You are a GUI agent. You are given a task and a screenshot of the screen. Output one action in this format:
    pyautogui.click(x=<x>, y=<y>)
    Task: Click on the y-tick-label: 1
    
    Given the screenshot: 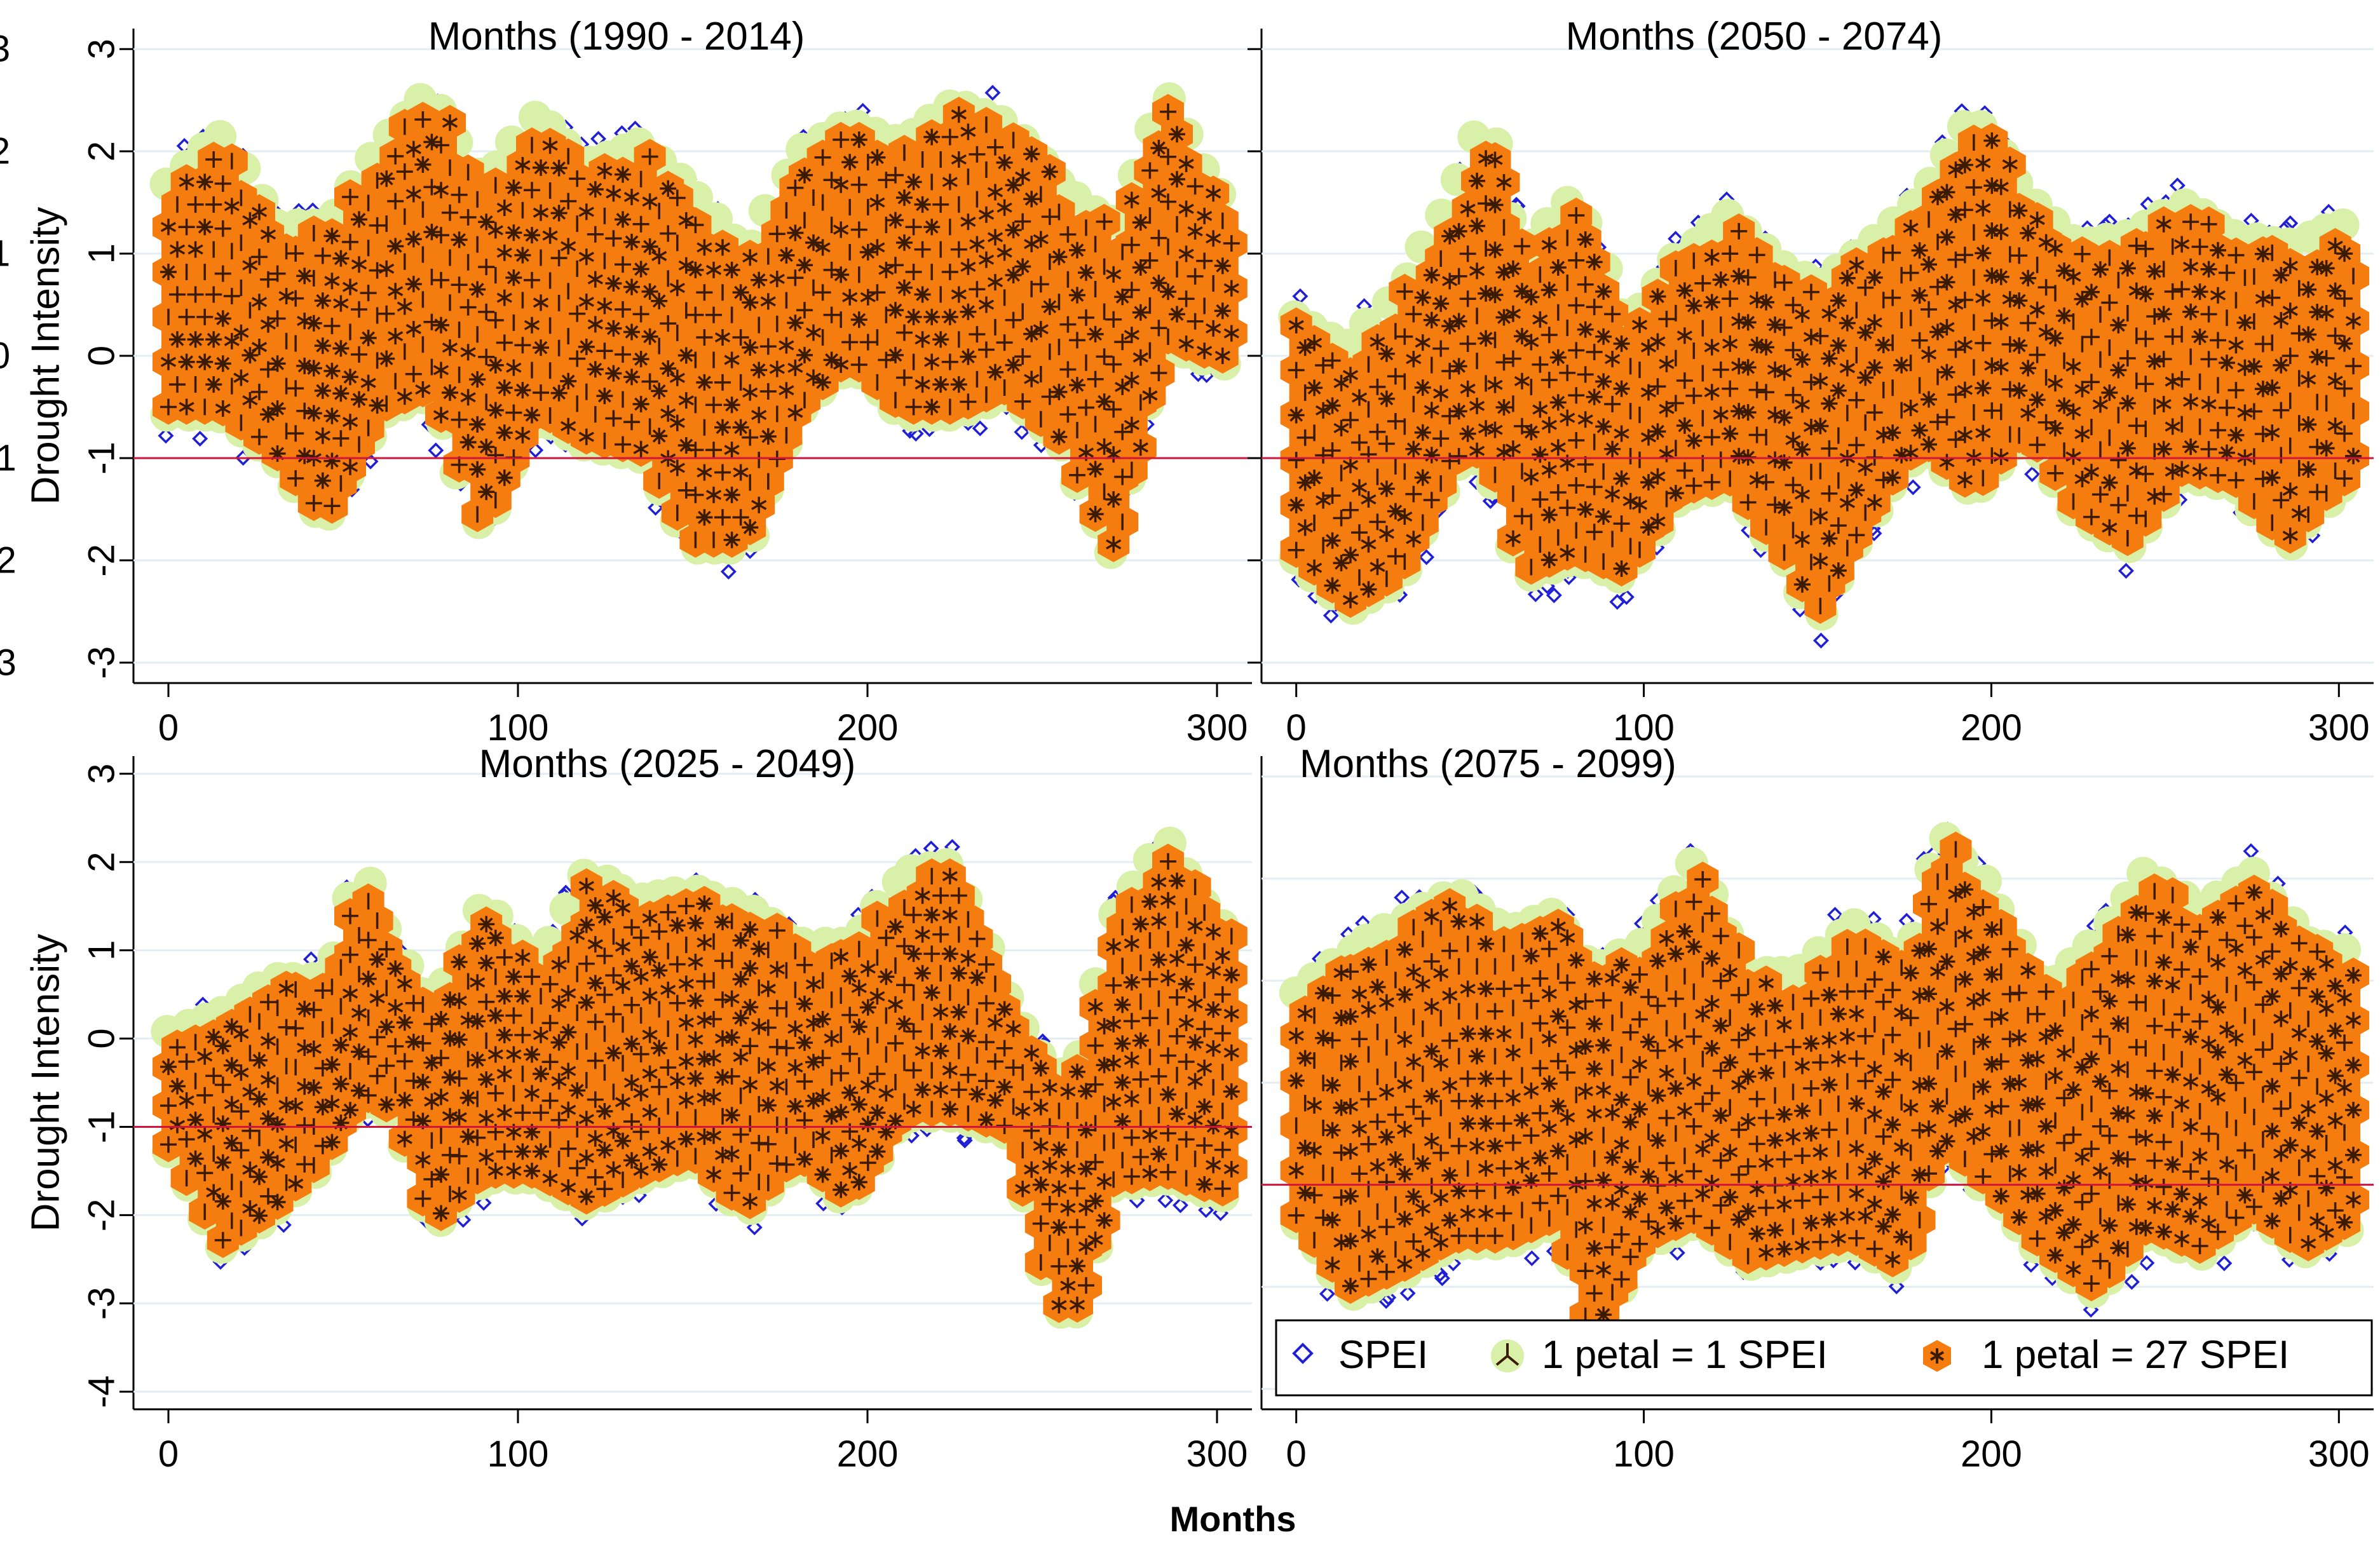 What is the action you would take?
    pyautogui.click(x=102, y=950)
    